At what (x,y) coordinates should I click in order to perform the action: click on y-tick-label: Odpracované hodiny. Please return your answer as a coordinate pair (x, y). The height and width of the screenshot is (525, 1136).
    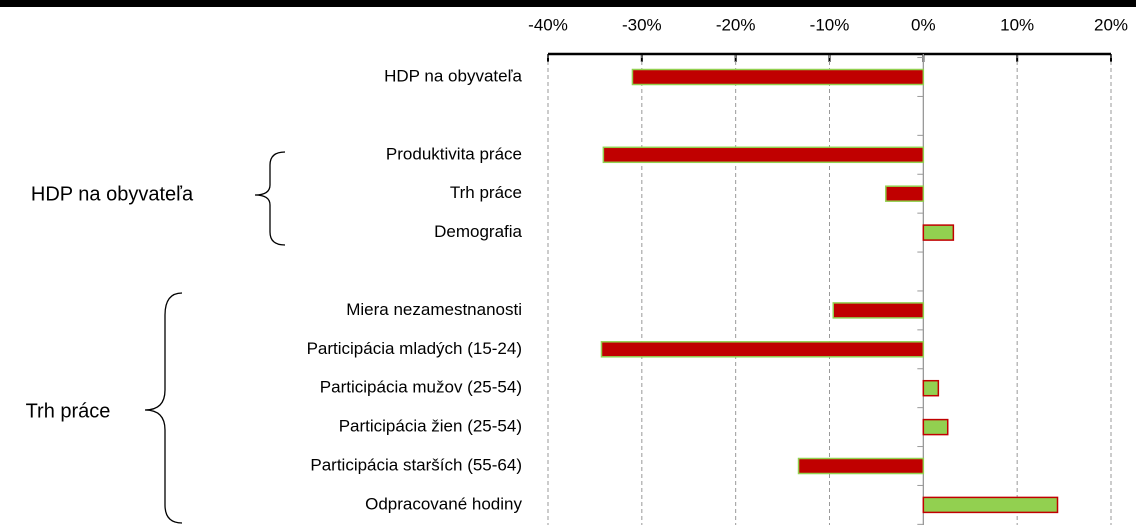
    Looking at the image, I should click on (443, 503).